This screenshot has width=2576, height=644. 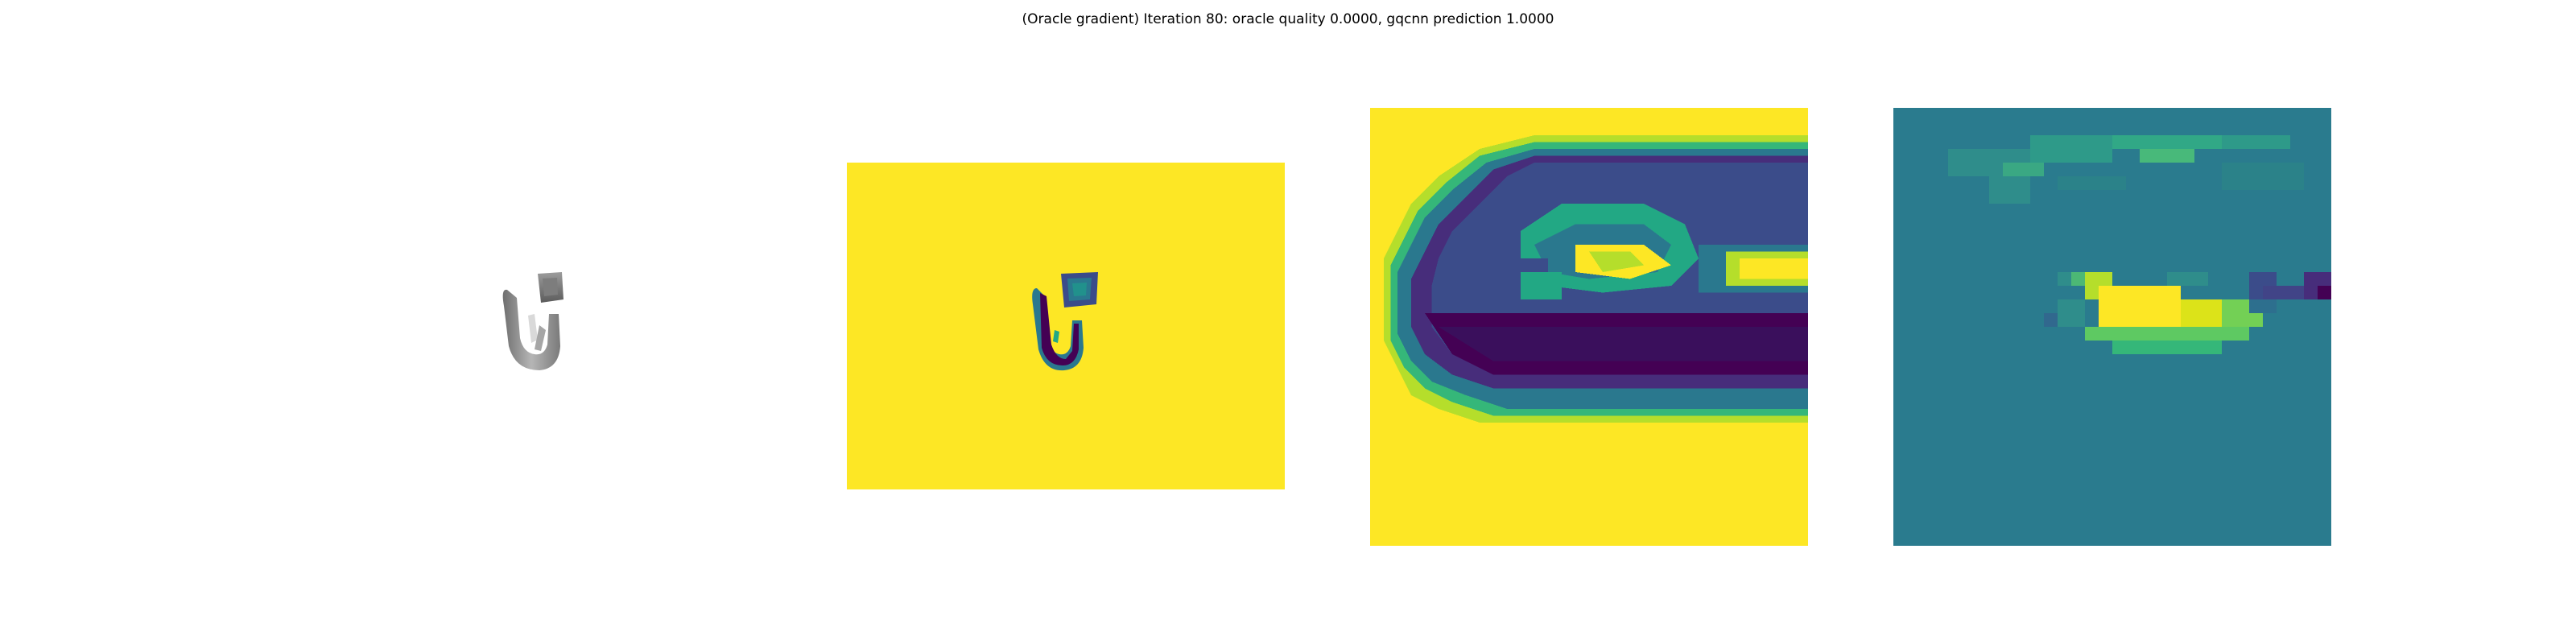 I want to click on gradient-map-svg, so click(x=2112, y=327).